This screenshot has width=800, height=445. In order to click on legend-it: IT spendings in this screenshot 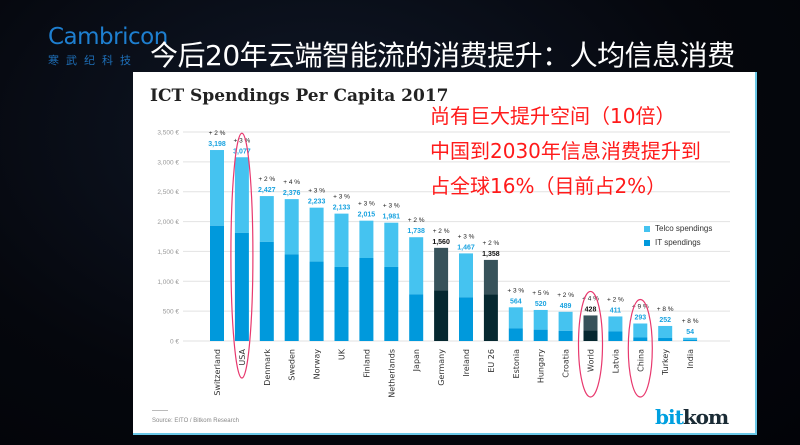, I will do `click(678, 242)`.